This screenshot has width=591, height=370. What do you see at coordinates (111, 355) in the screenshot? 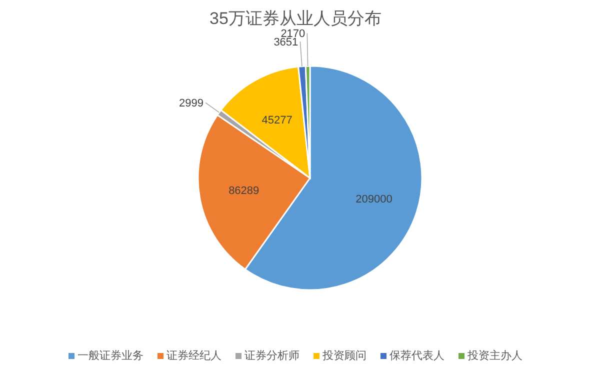
I see `legend-label: 一般证券业务` at bounding box center [111, 355].